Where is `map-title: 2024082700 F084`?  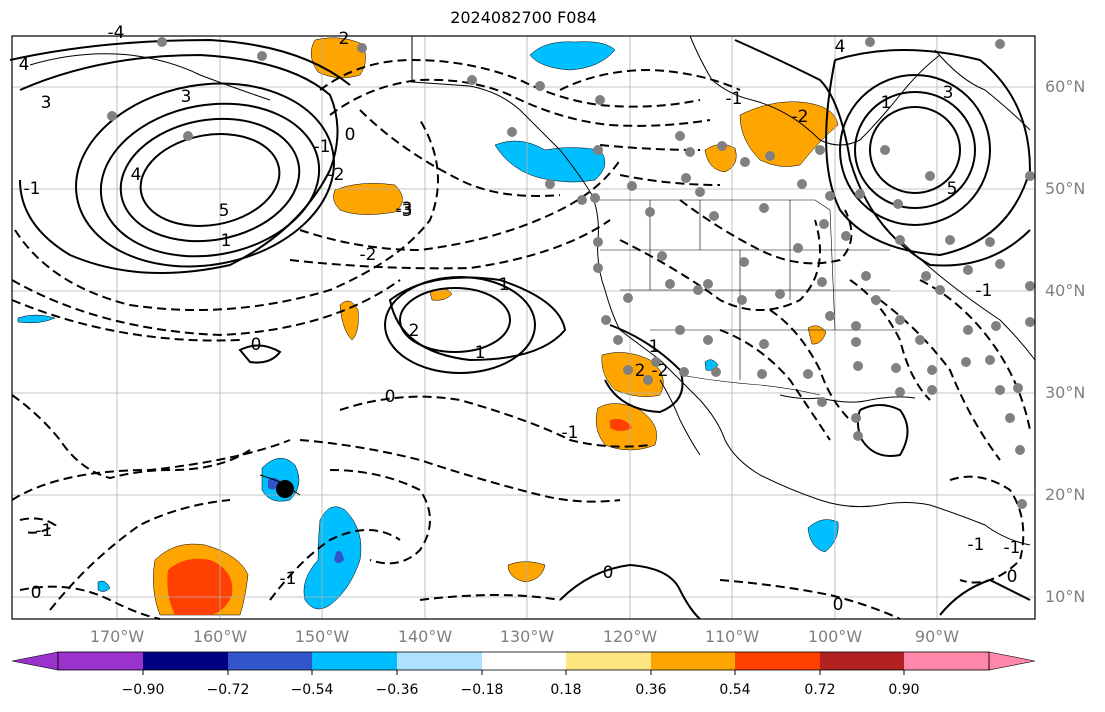 map-title: 2024082700 F084 is located at coordinates (523, 17).